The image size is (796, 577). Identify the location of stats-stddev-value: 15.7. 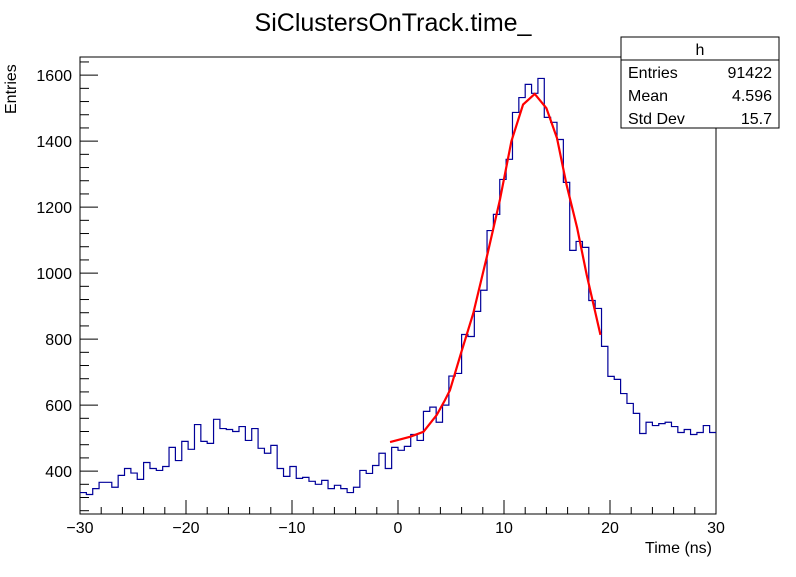
(756, 119).